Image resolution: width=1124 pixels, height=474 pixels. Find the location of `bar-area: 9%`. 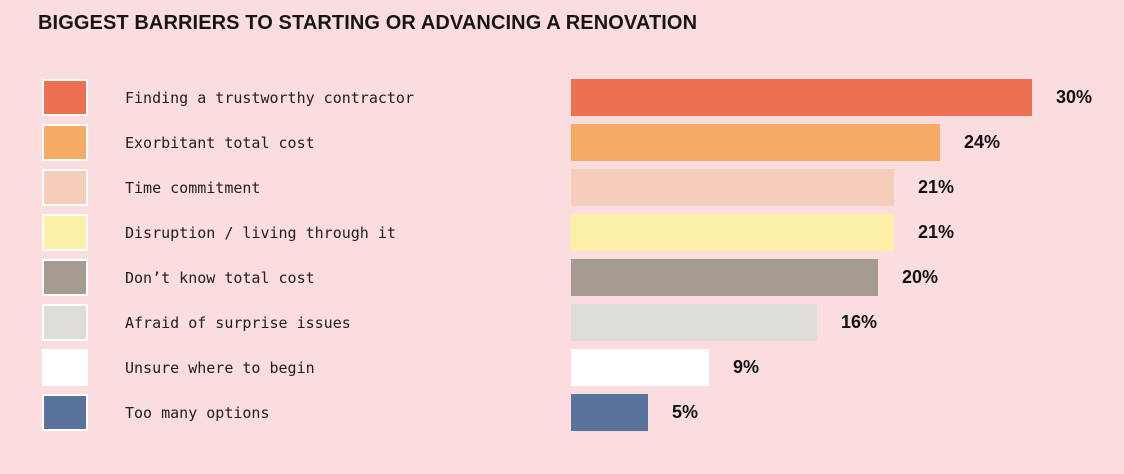

bar-area: 9% is located at coordinates (665, 367).